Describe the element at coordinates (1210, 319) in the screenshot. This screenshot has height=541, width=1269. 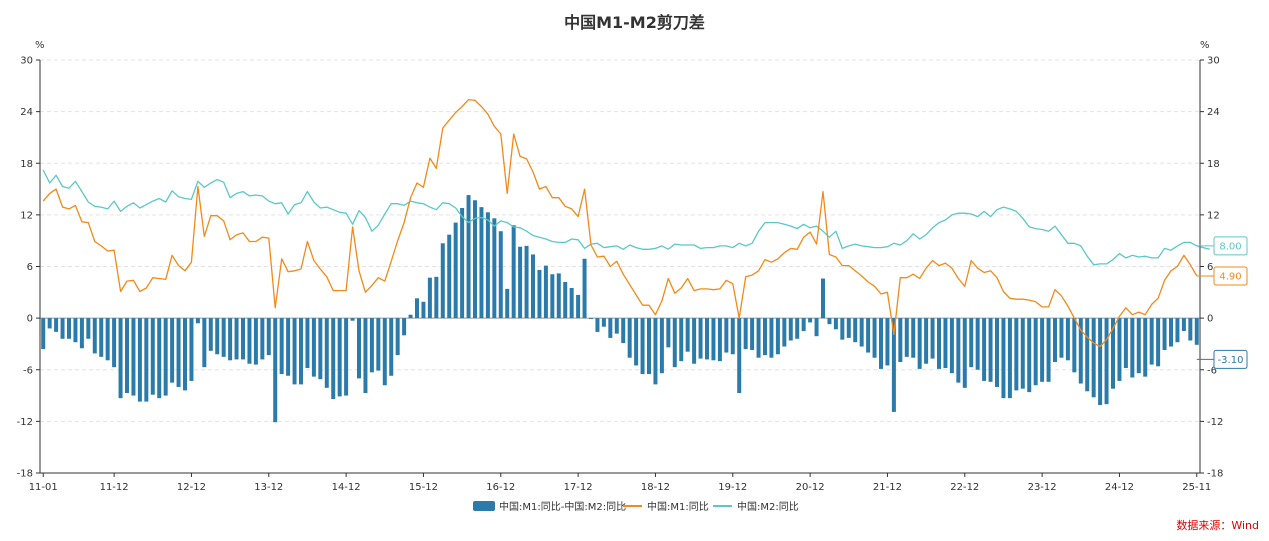
I see `right-y-tick-label: 0` at that location.